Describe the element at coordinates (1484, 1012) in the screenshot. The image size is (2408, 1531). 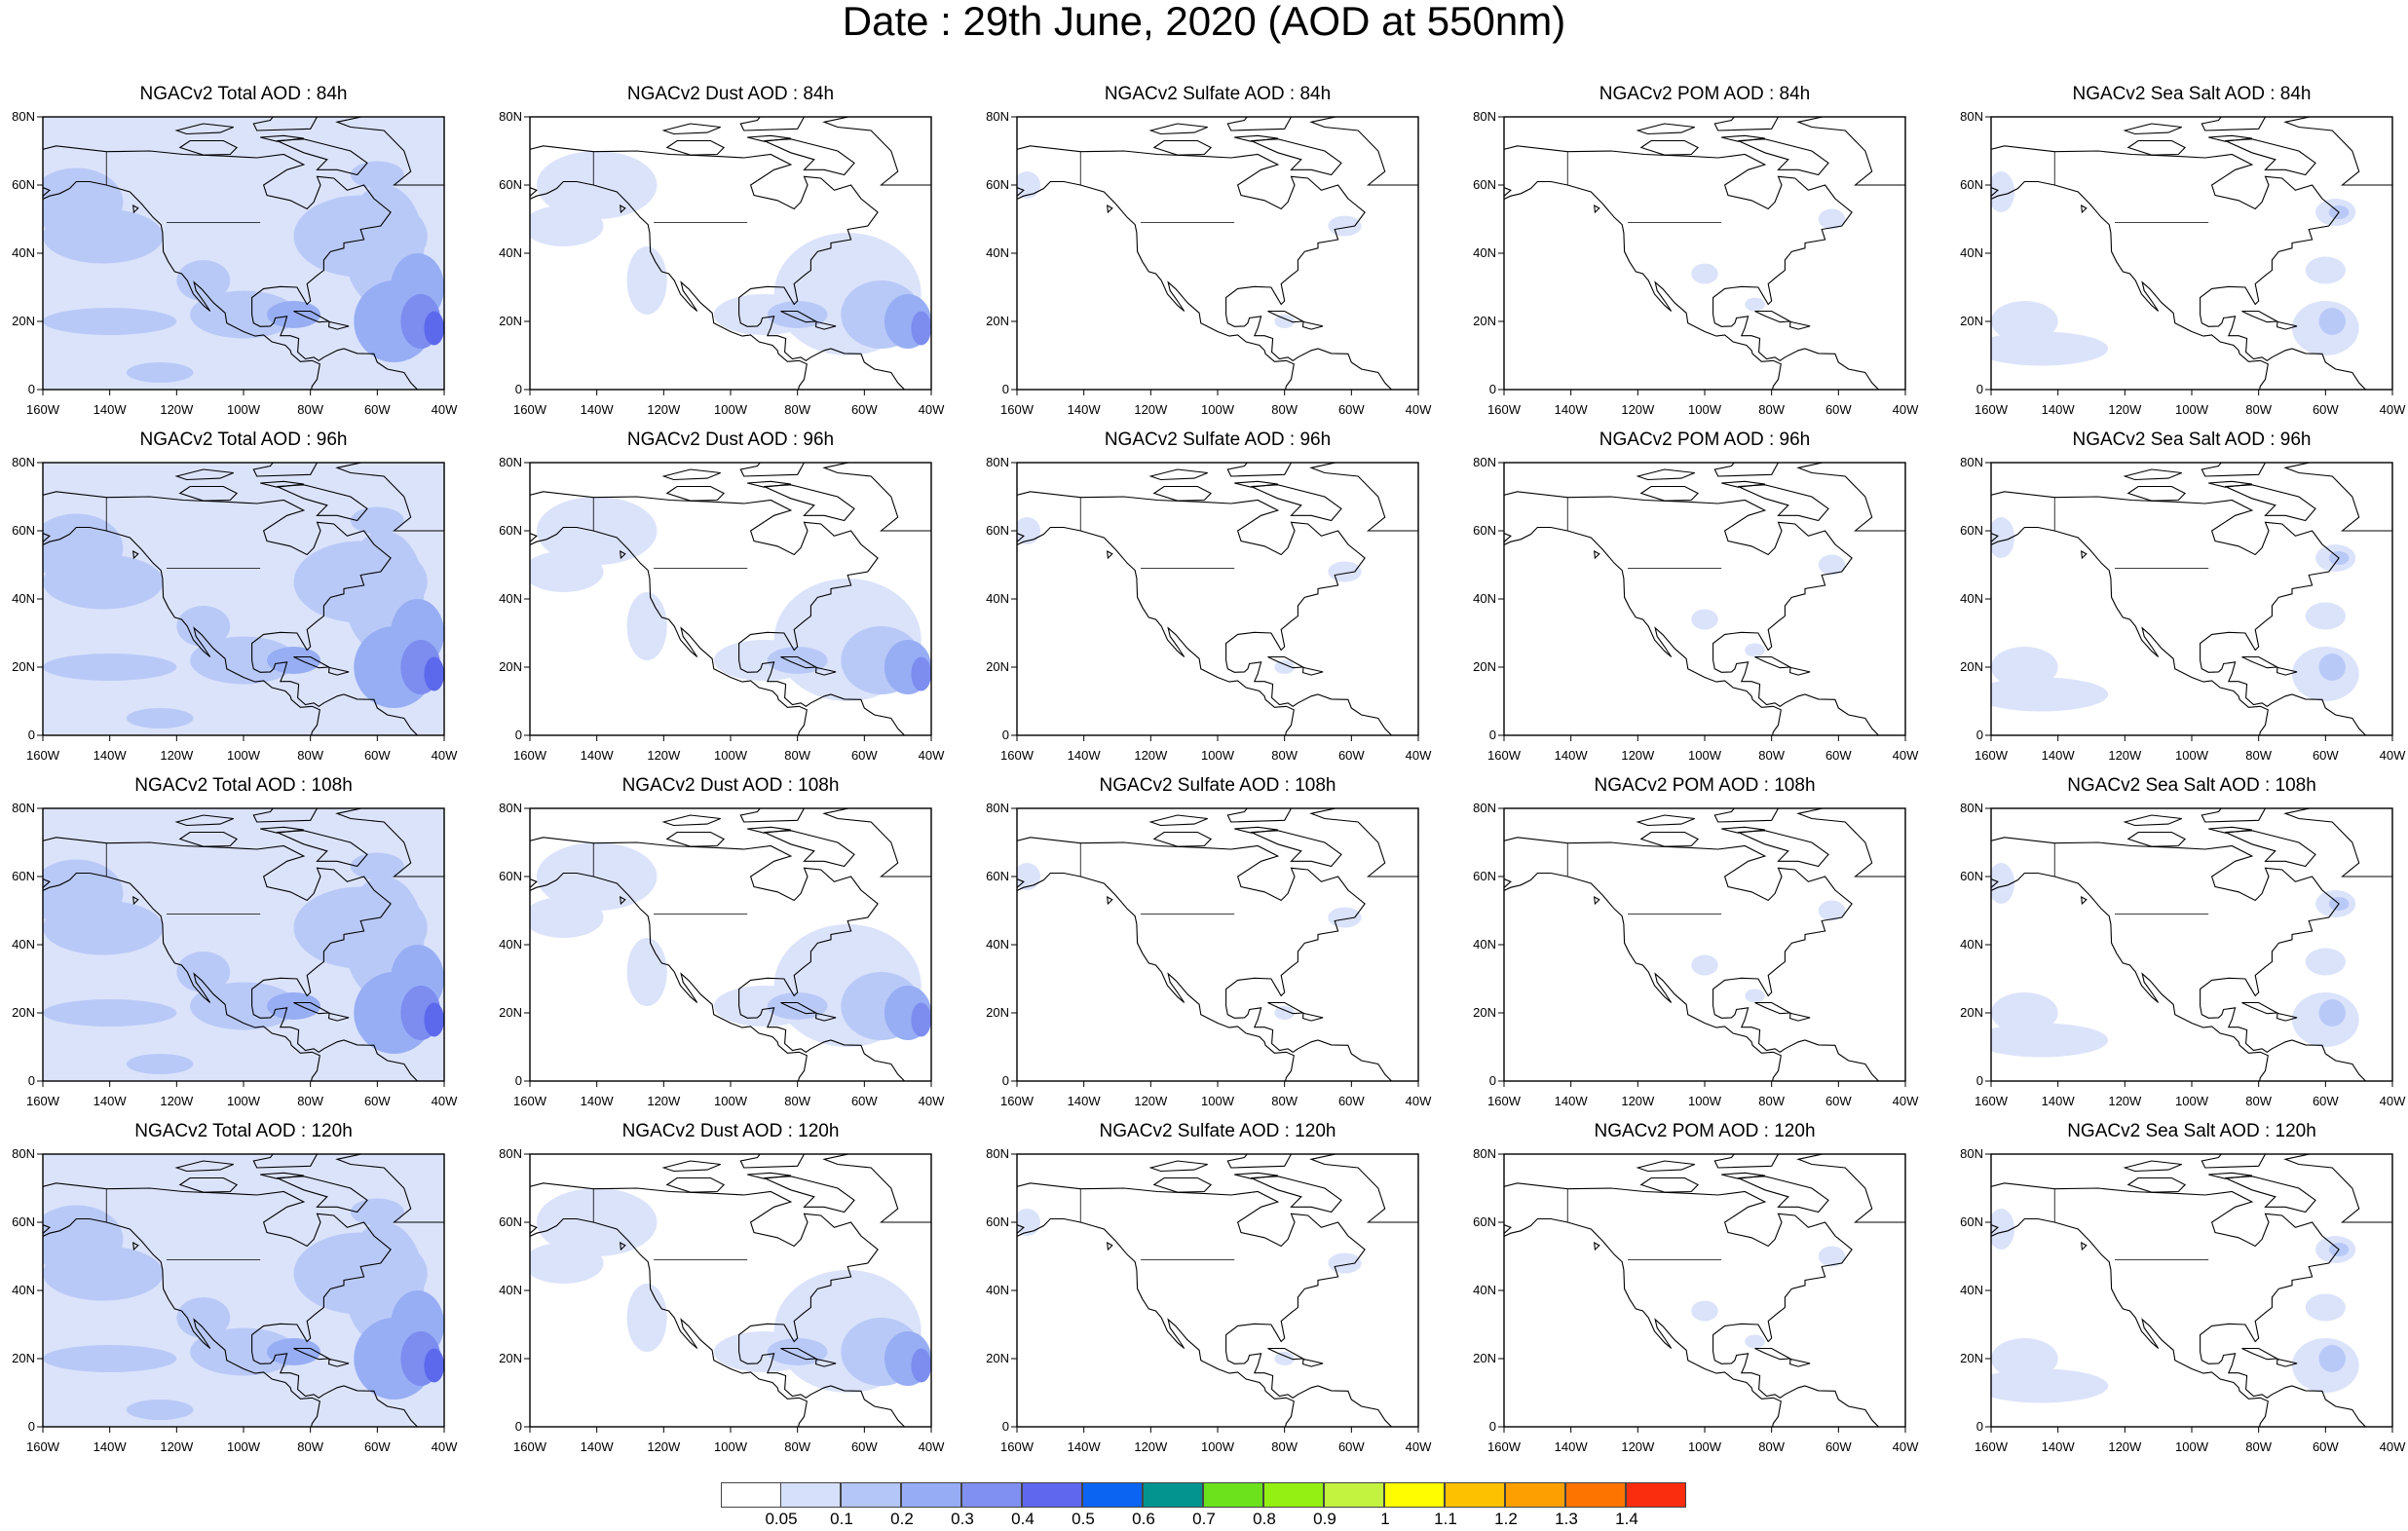
I see `lat-tick-label: 20N` at that location.